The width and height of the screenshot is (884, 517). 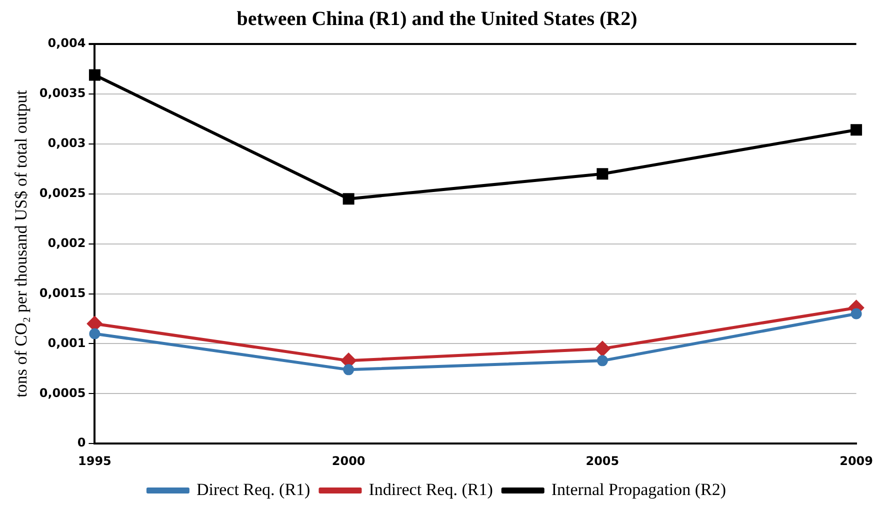 I want to click on y-tick-label: 0,0005, so click(x=62, y=393).